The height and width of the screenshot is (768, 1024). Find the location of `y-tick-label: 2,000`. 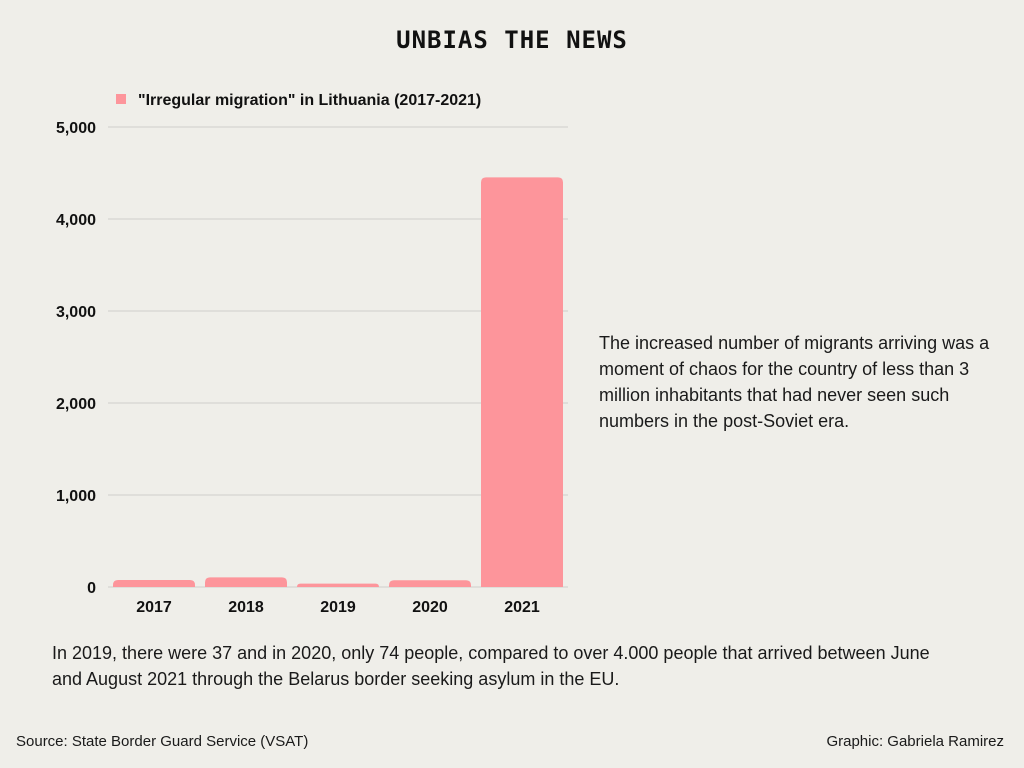

y-tick-label: 2,000 is located at coordinates (76, 404).